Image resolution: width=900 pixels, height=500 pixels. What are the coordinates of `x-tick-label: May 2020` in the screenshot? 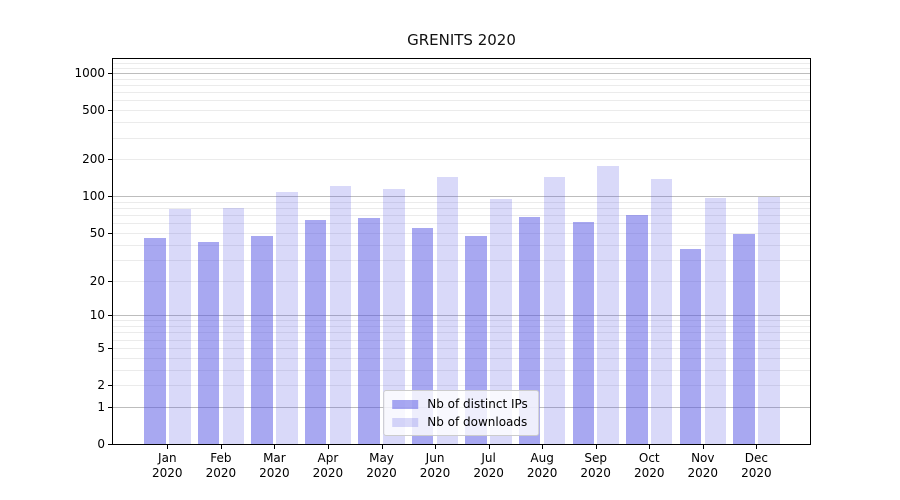 It's located at (381, 465).